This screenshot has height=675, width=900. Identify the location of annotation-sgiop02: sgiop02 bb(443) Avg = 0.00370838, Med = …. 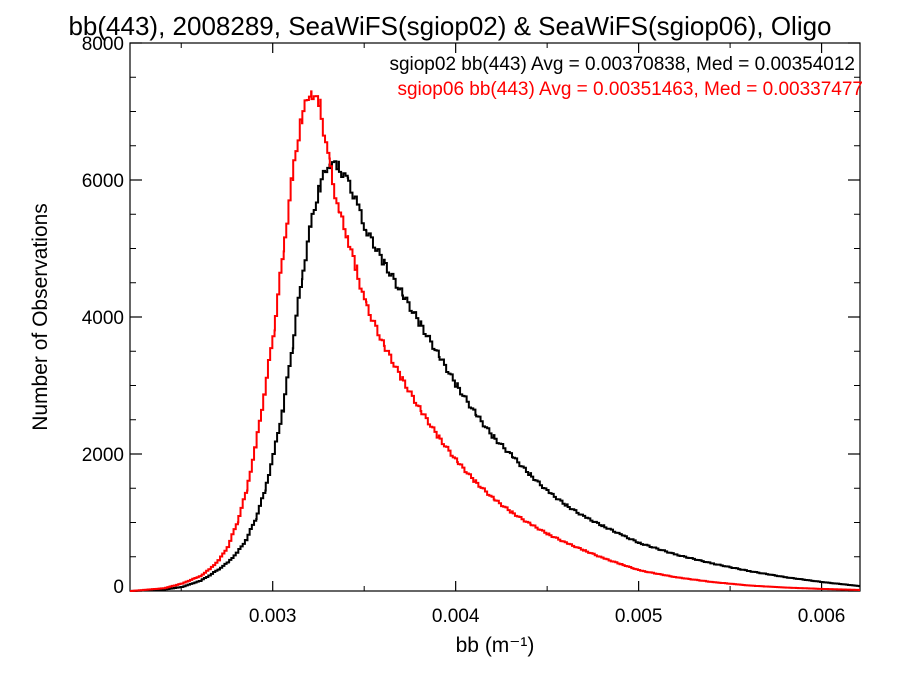
(622, 64).